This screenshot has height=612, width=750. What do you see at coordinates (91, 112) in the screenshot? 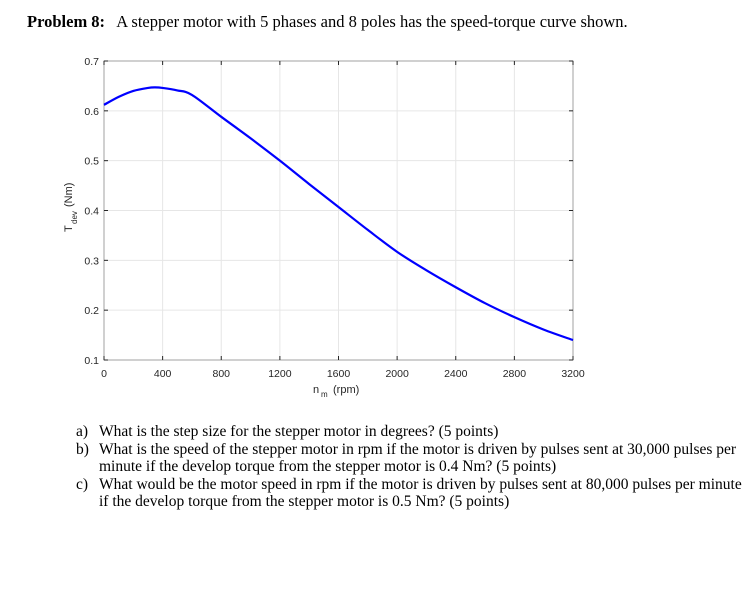
I see `y-tick-label: 0.6` at bounding box center [91, 112].